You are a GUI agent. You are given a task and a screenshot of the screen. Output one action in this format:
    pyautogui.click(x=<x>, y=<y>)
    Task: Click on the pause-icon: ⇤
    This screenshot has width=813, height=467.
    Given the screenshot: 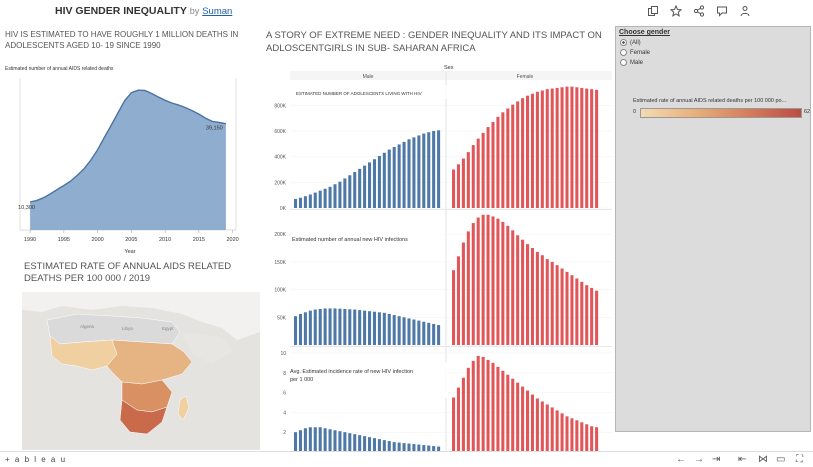 What is the action you would take?
    pyautogui.click(x=742, y=459)
    